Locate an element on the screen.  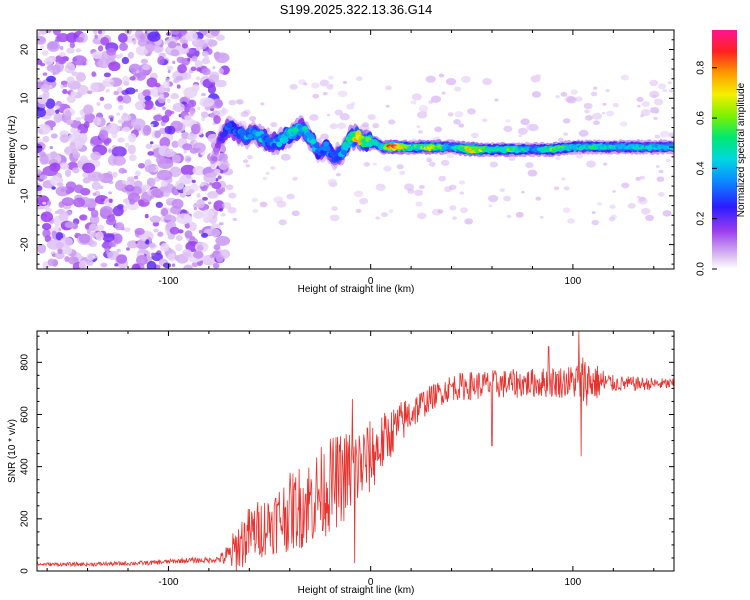
heatmap-x-tick-label: 0 is located at coordinates (371, 281).